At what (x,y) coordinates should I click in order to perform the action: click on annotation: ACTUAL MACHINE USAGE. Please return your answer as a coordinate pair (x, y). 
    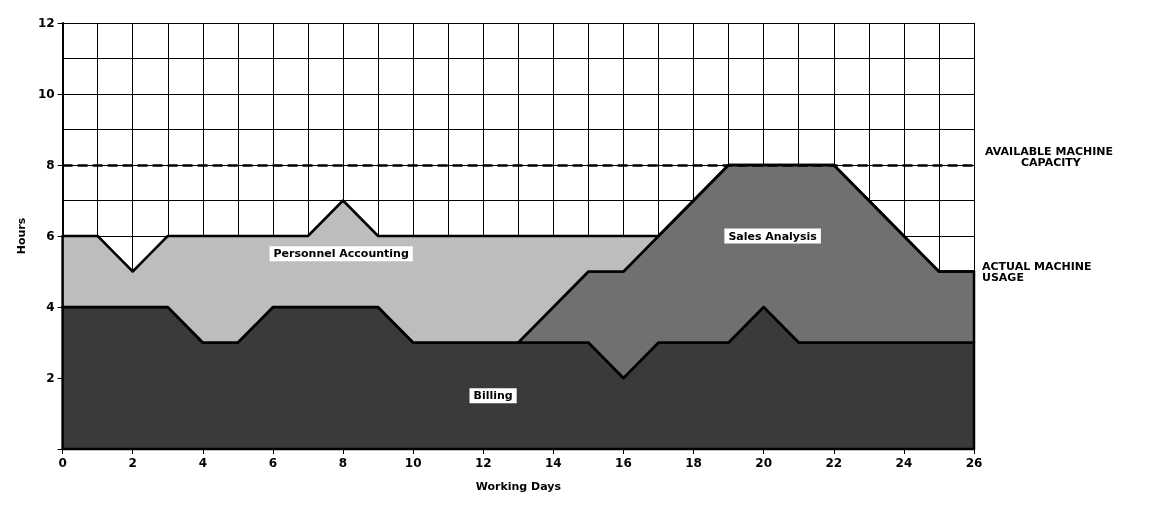
    Looking at the image, I should click on (1039, 271).